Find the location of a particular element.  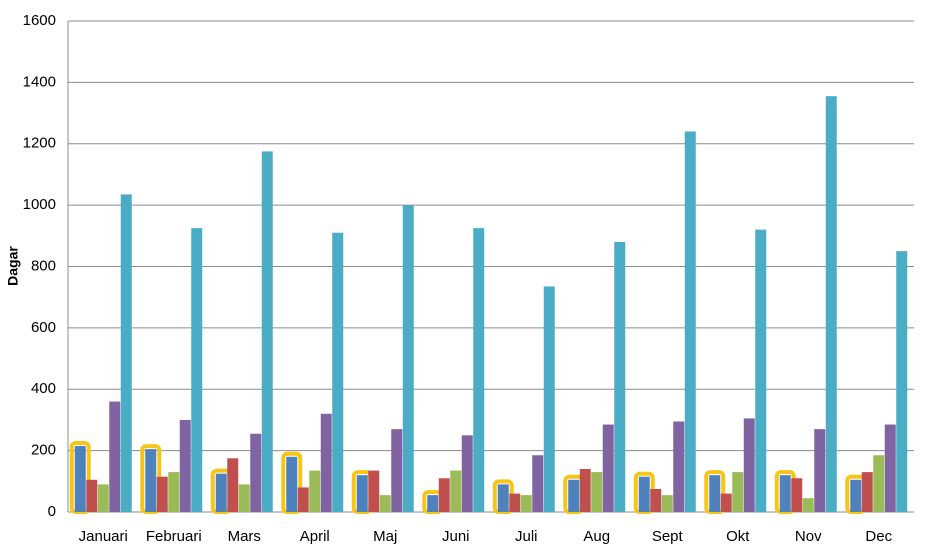

x-tick-label: Aug is located at coordinates (596, 536).